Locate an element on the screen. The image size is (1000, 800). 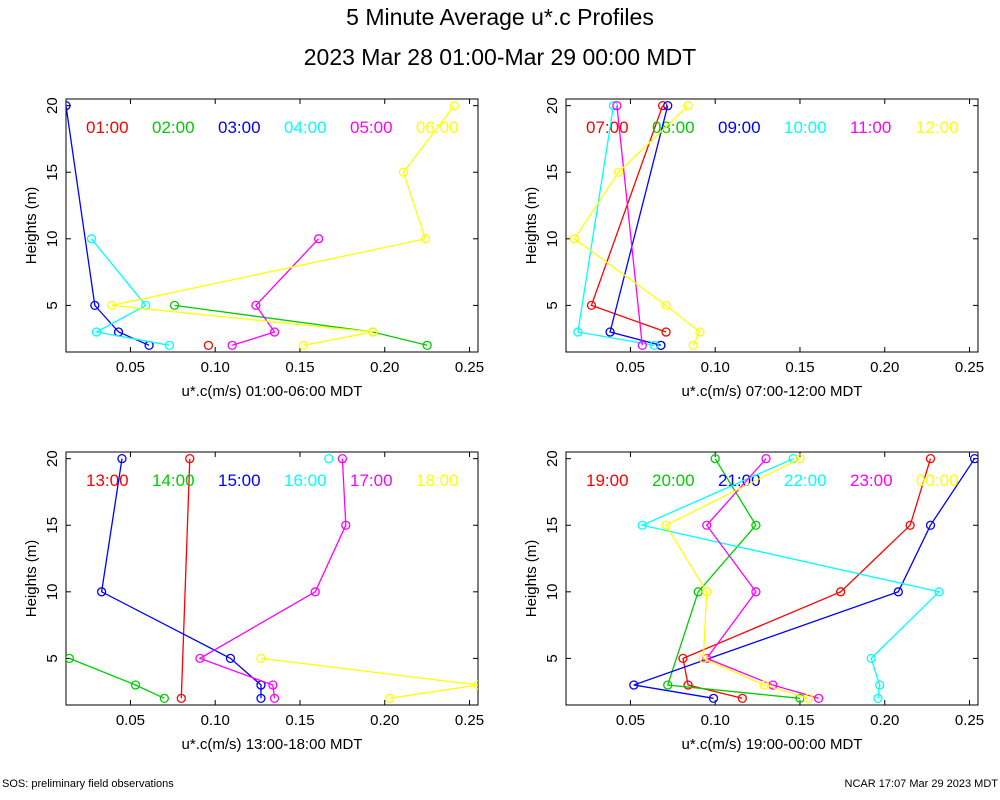
series-19:00 is located at coordinates (807, 578).